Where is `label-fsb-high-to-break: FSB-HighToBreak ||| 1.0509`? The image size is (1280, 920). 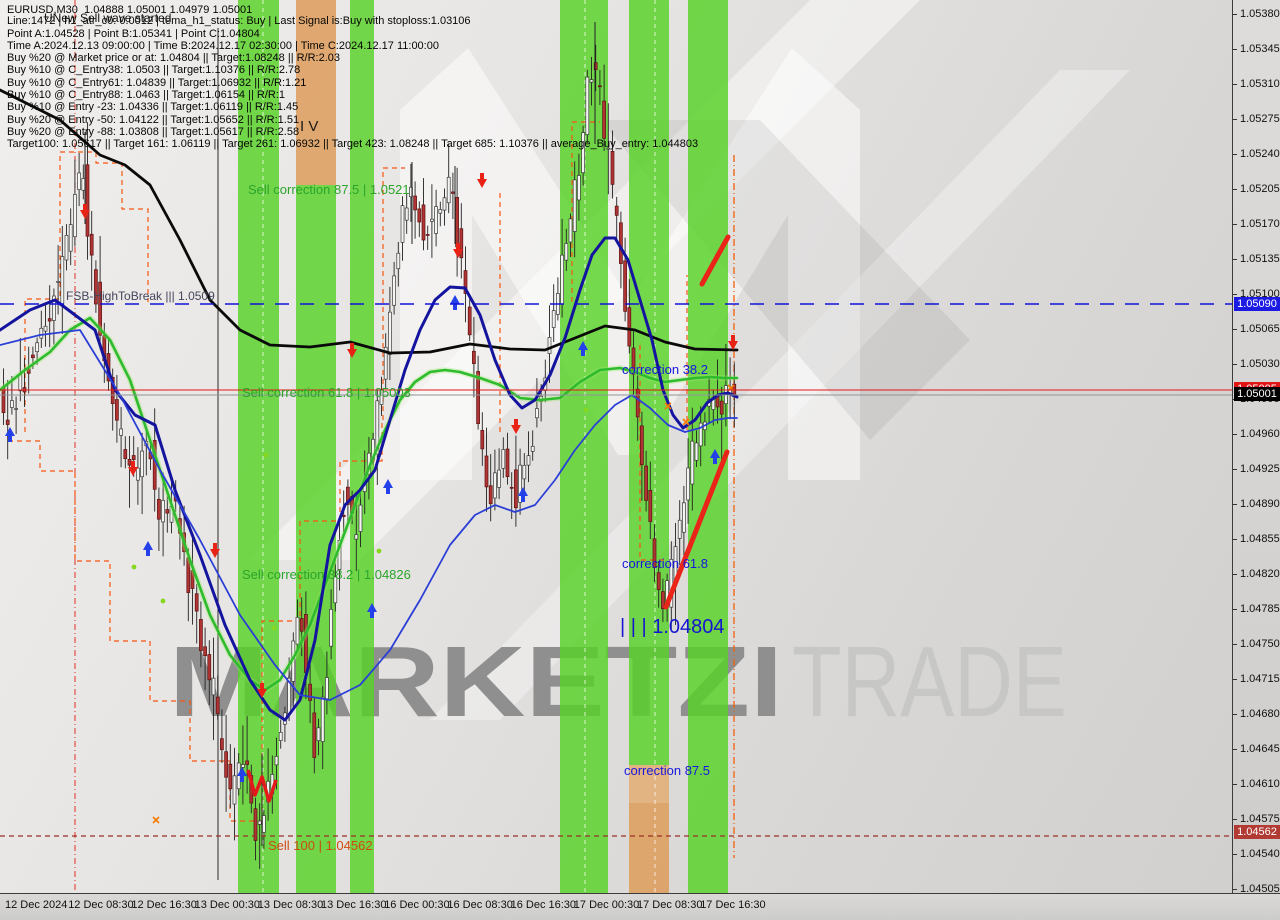
label-fsb-high-to-break: FSB-HighToBreak ||| 1.0509 is located at coordinates (140, 296).